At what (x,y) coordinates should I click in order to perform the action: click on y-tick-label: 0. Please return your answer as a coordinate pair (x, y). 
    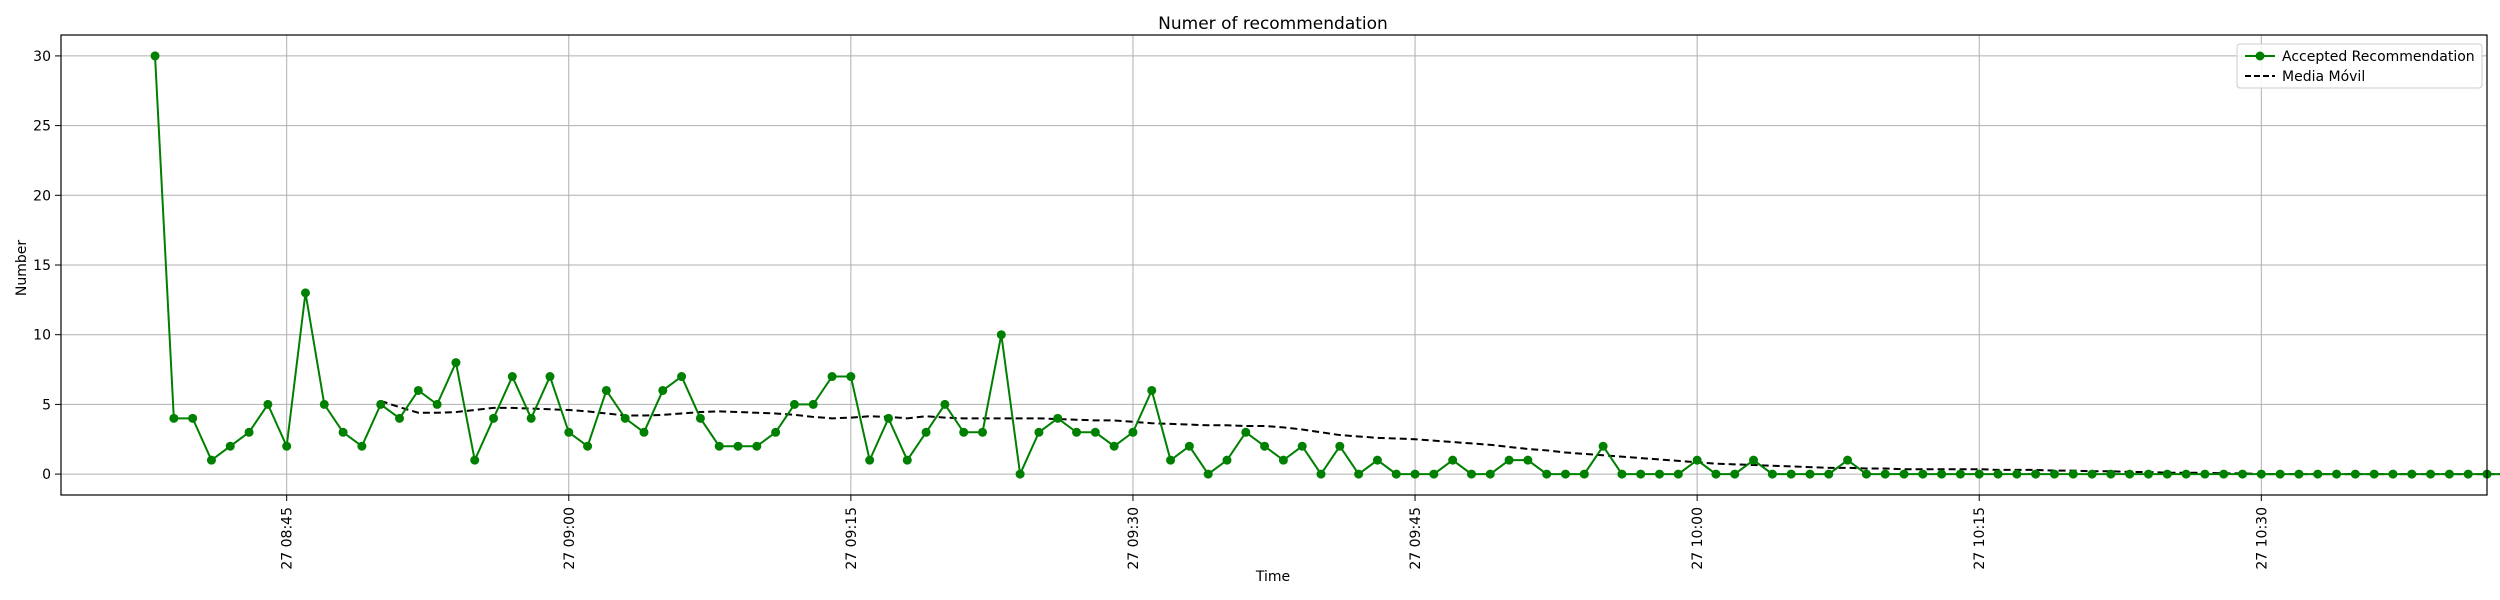
    Looking at the image, I should click on (46, 475).